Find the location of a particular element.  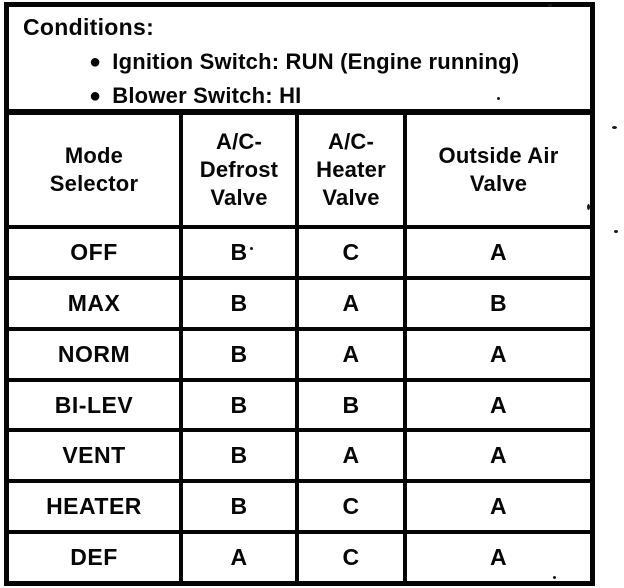

cell-mode: BI-LEV is located at coordinates (94, 404).